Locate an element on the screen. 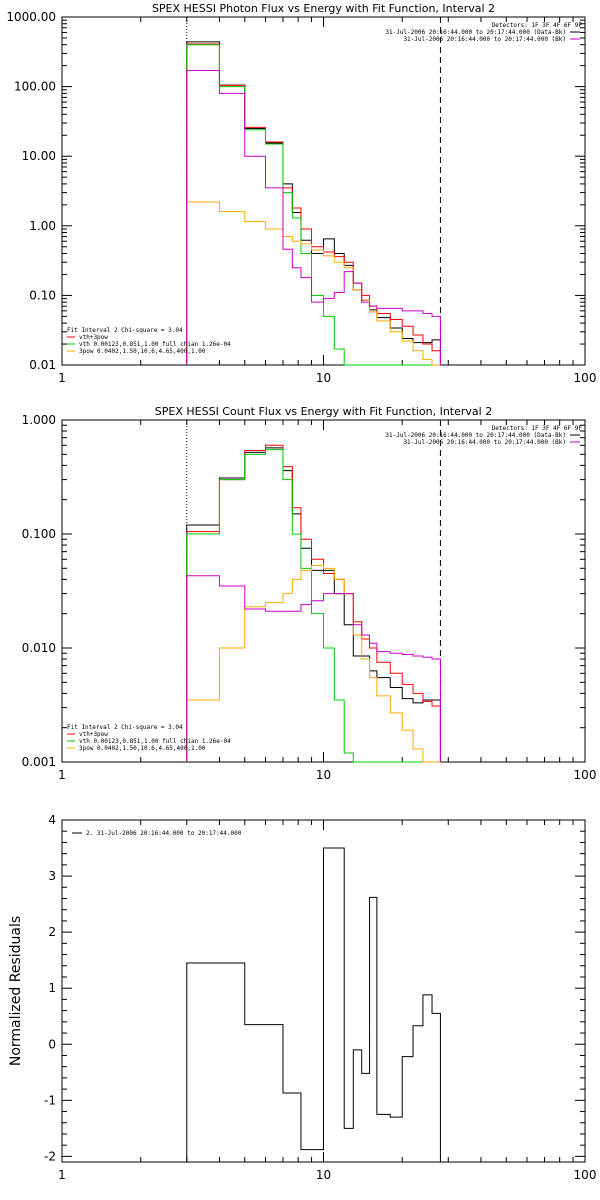 This screenshot has width=600, height=1200. y-tick-label: 0.10 is located at coordinates (42, 295).